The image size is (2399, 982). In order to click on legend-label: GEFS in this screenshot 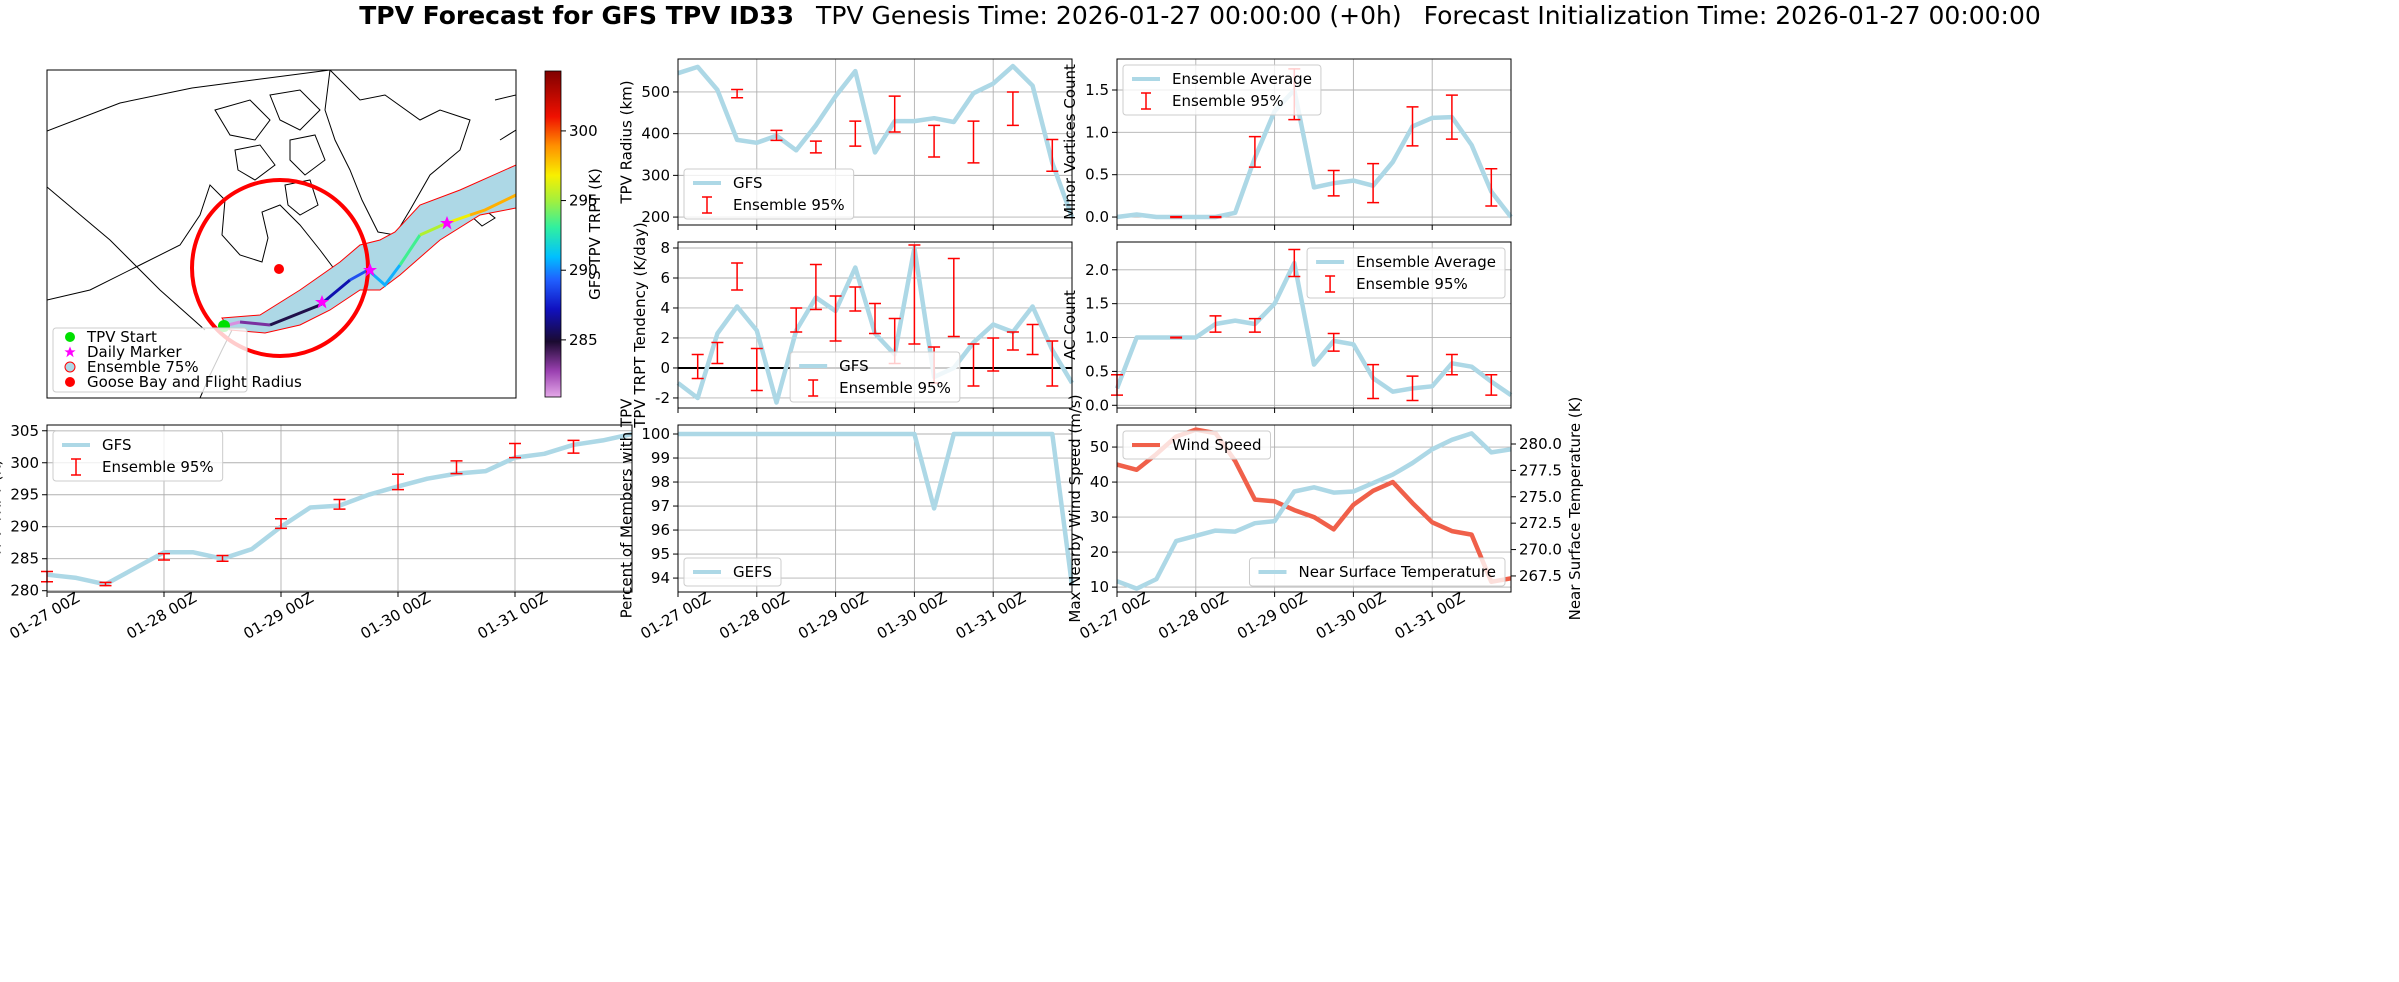, I will do `click(752, 572)`.